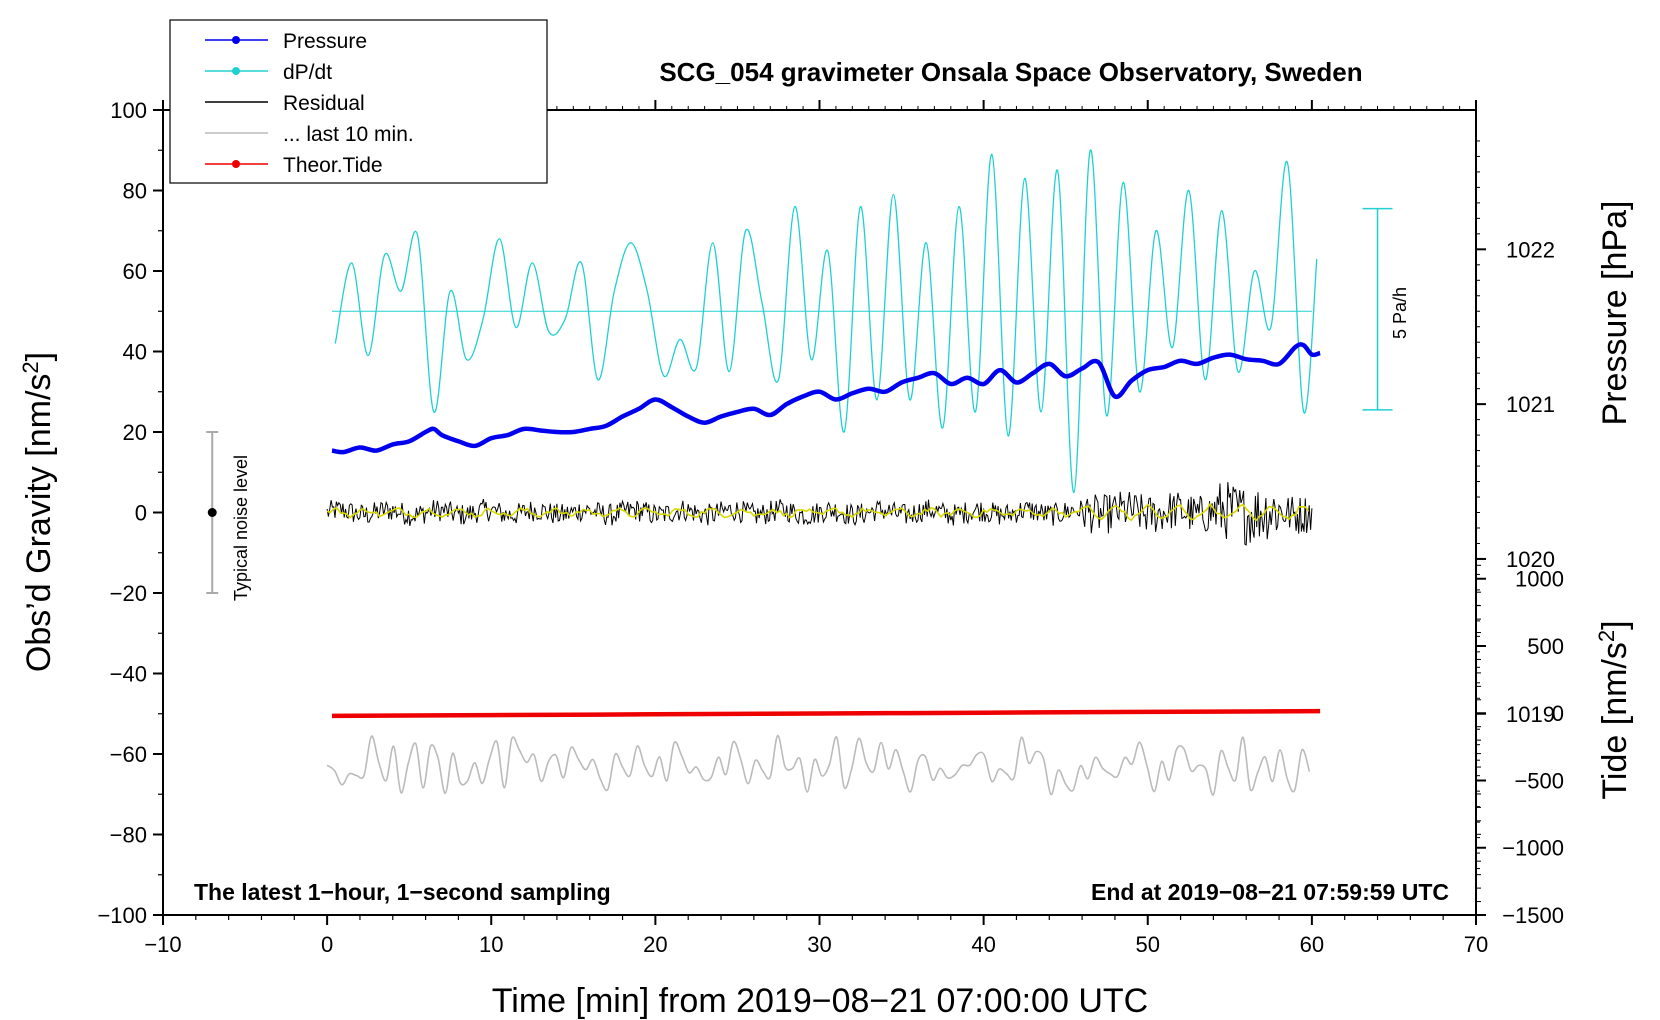 This screenshot has width=1660, height=1020. I want to click on legend-label: Theor.Tide, so click(333, 165).